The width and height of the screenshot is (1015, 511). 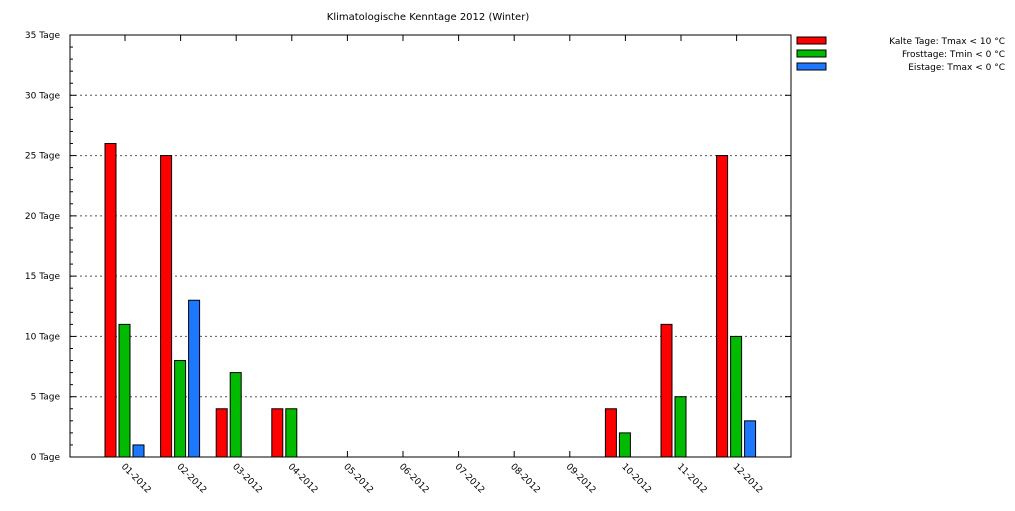 I want to click on y-tick-label: 35 Tage, so click(x=43, y=36).